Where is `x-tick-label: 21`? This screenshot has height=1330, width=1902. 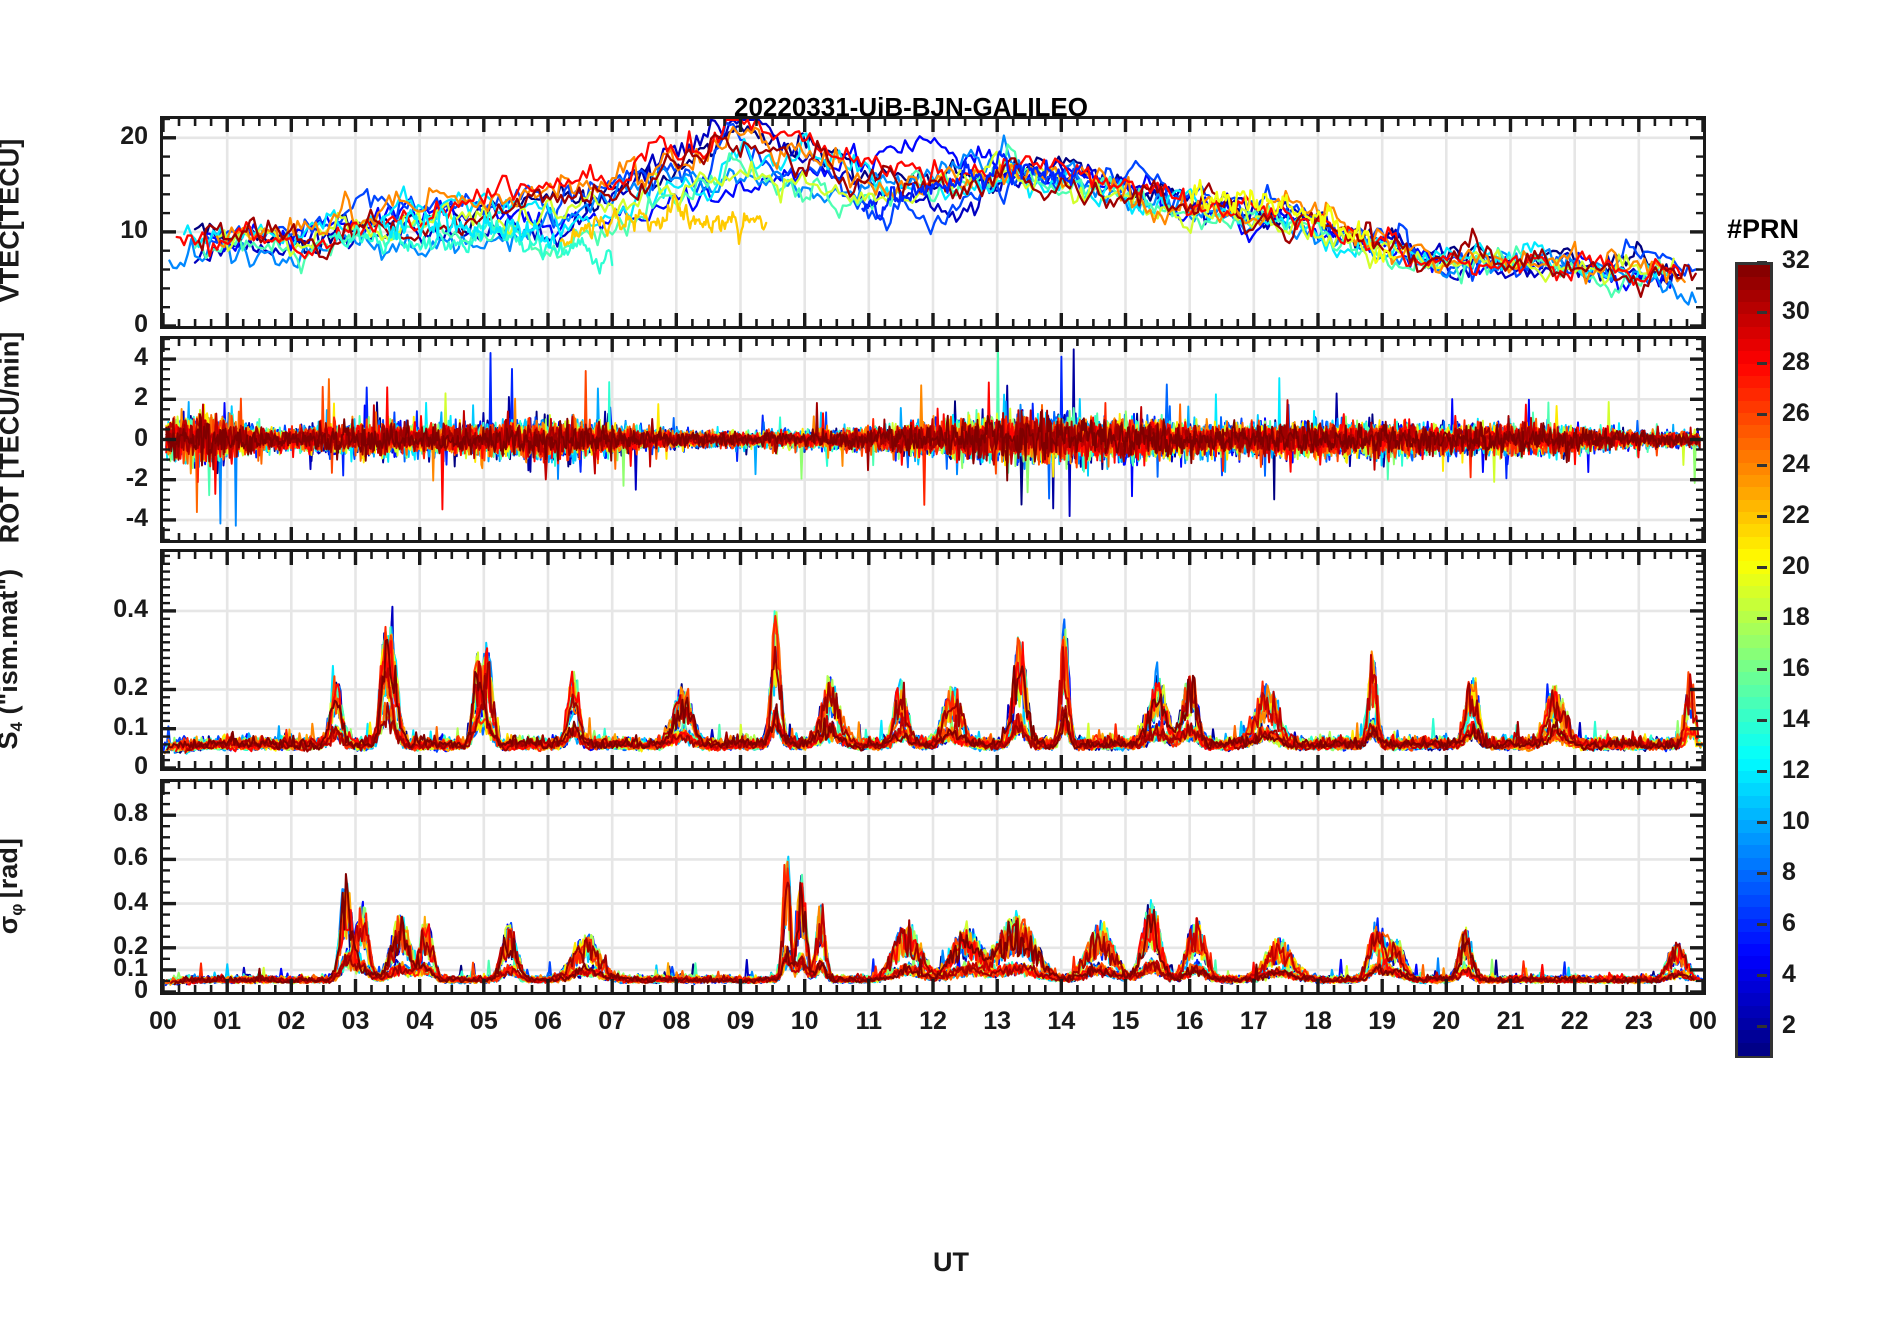
x-tick-label: 21 is located at coordinates (1510, 1021).